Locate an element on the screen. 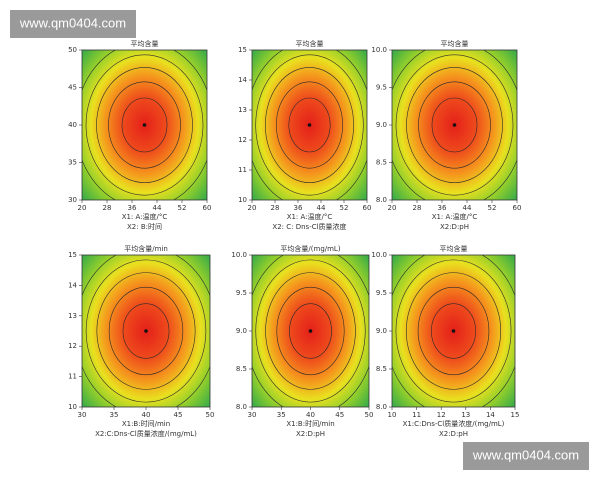 This screenshot has width=600, height=480. x-tick-label: 11 is located at coordinates (416, 415).